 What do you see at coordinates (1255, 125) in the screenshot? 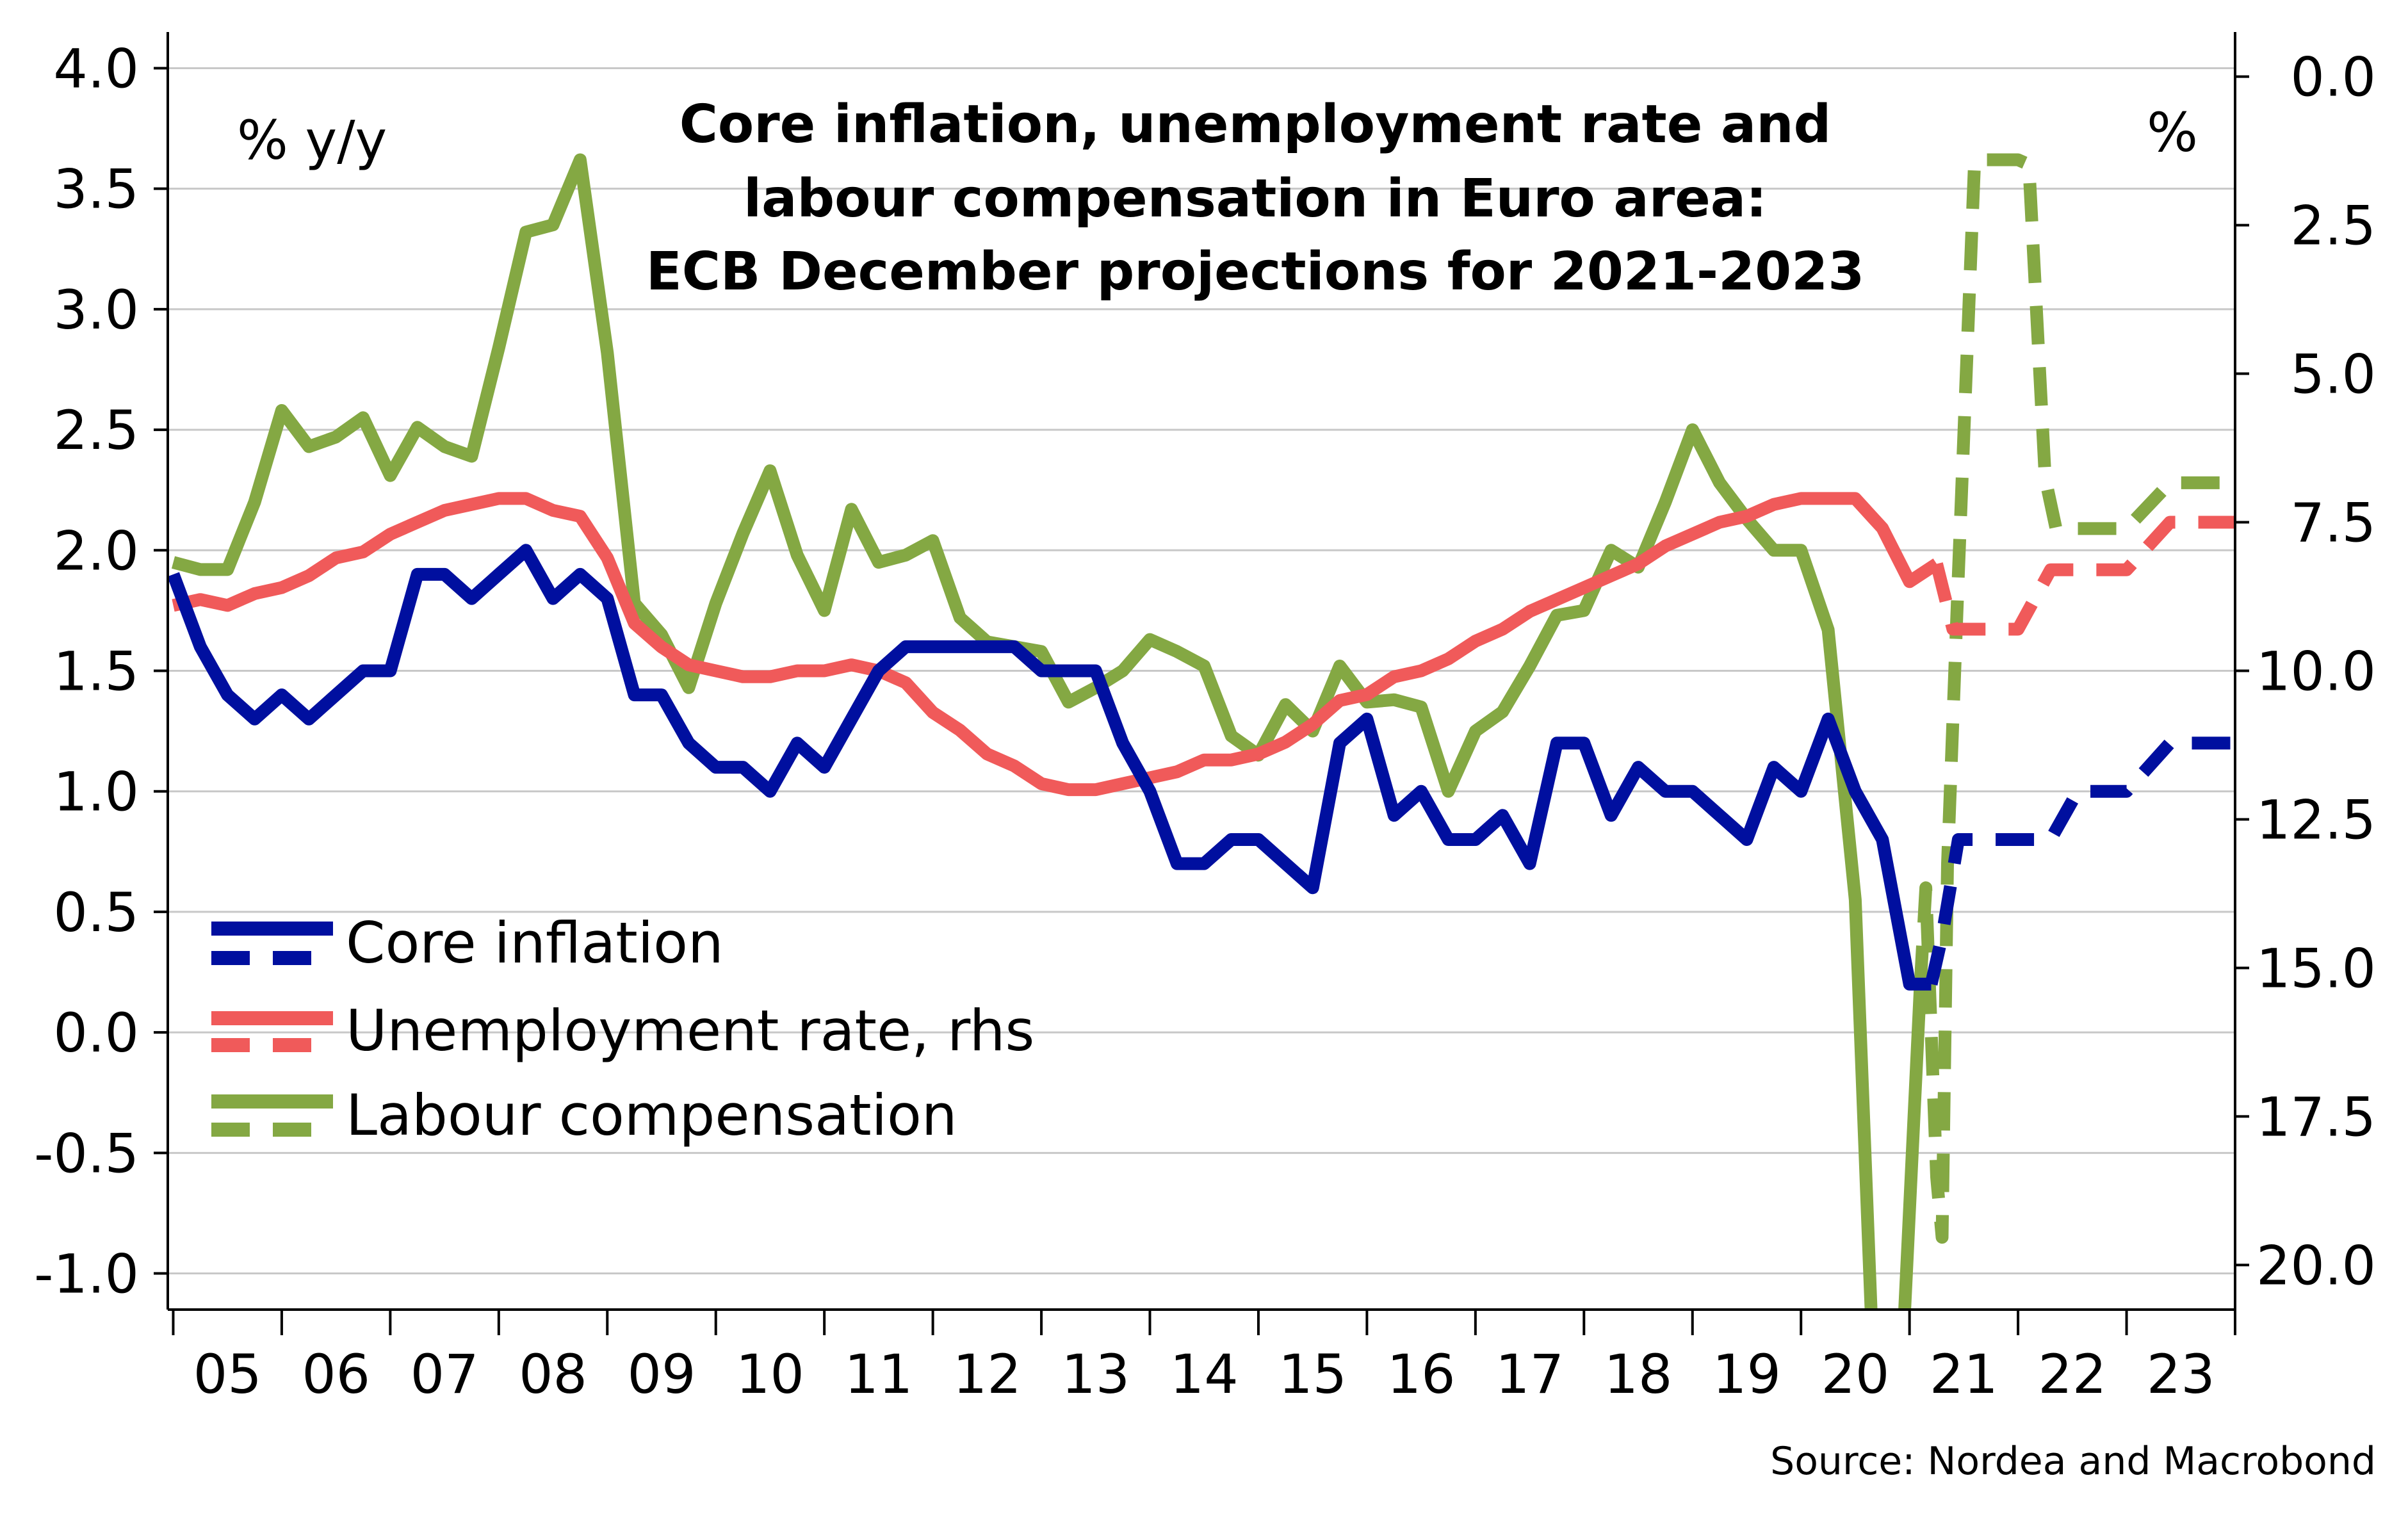
I see `title-line-1: Core inflation, unemployment rate and` at bounding box center [1255, 125].